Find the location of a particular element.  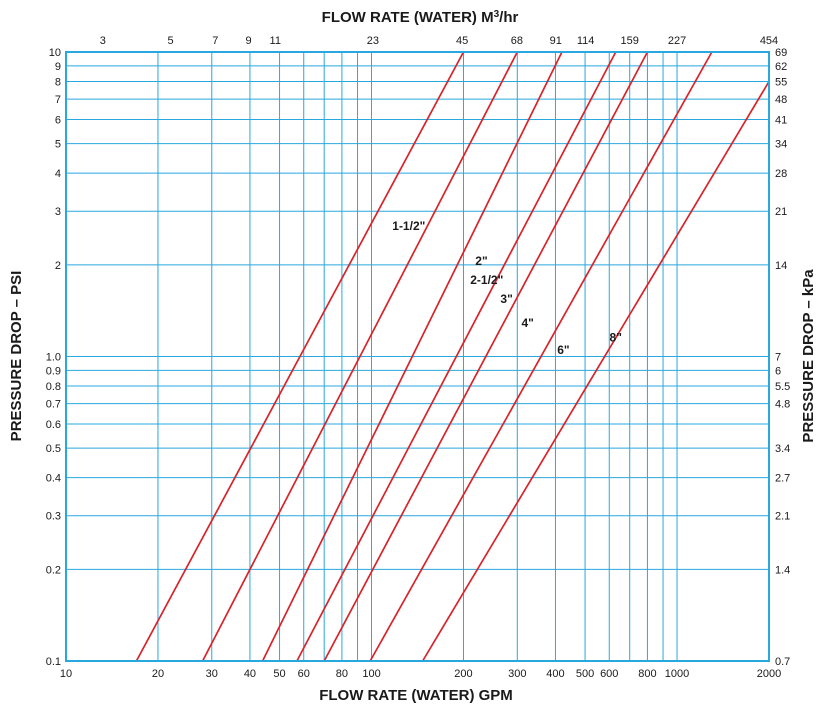

series-label: 6" is located at coordinates (563, 350).